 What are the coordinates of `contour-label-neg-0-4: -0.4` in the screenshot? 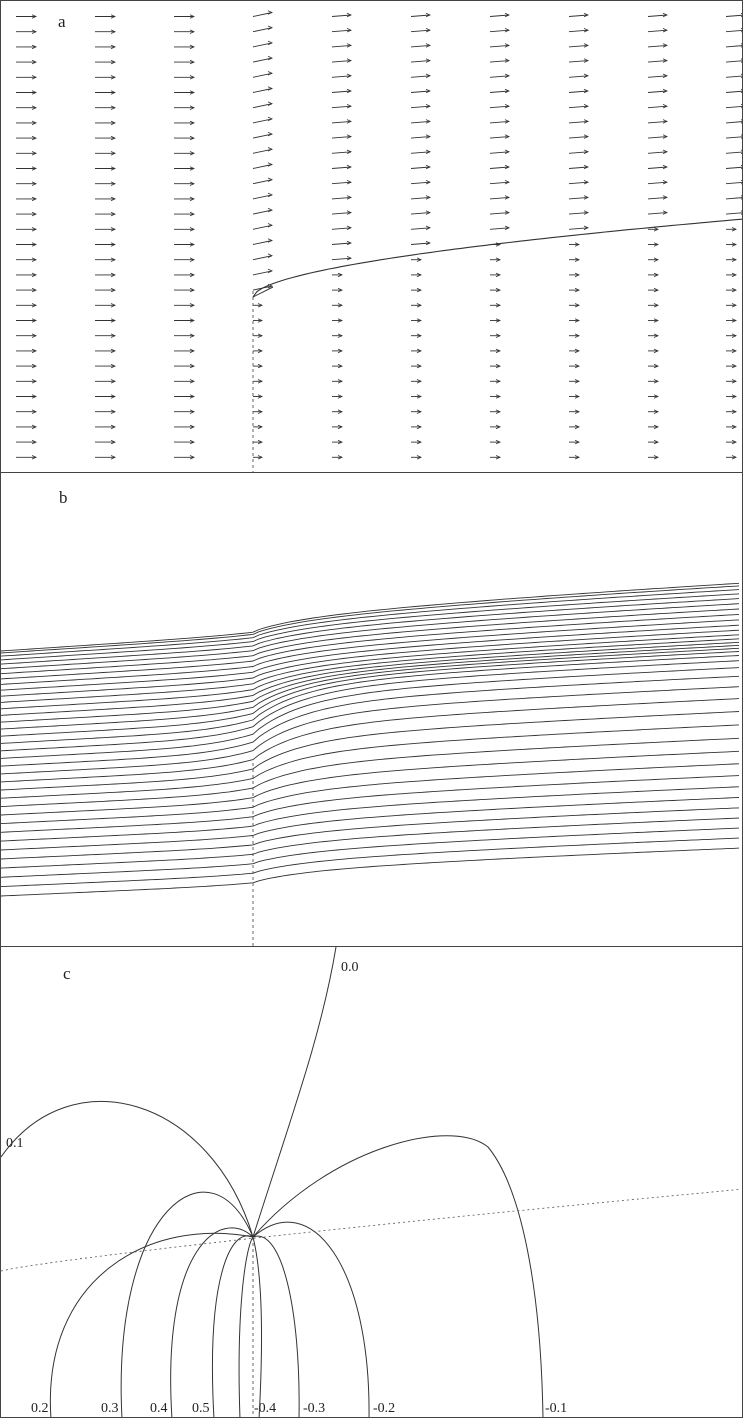 It's located at (265, 1408).